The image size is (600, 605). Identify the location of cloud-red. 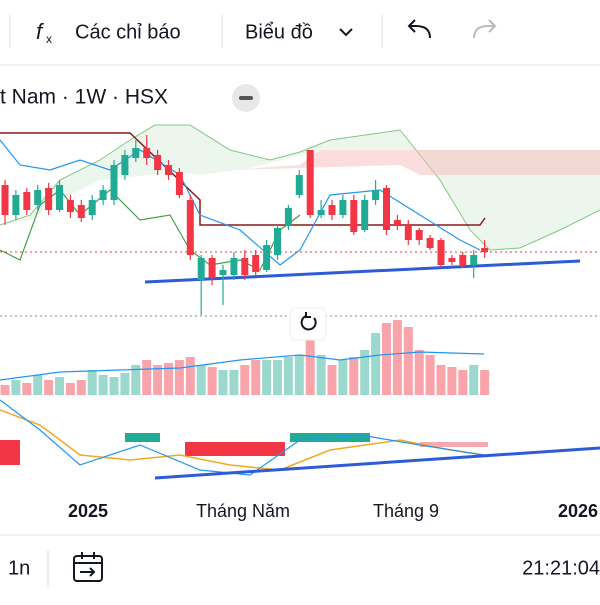
(415, 162).